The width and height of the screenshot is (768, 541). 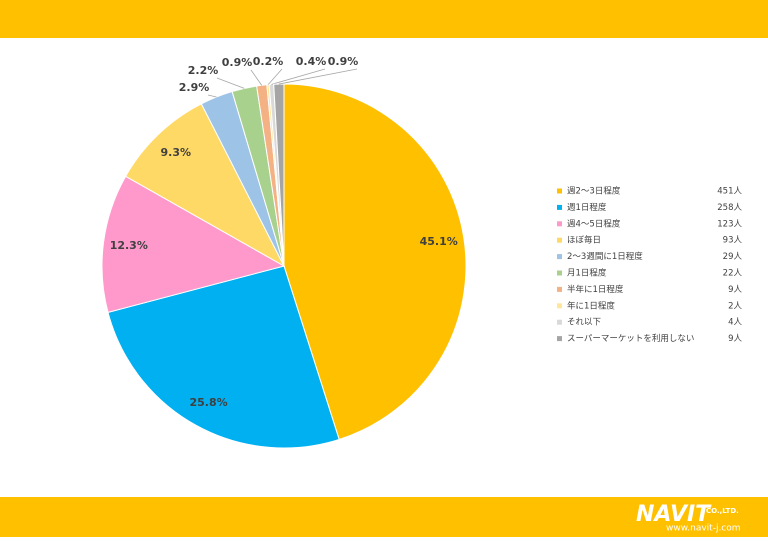 What do you see at coordinates (630, 338) in the screenshot?
I see `legend-label: スーパーマーケットを利用しない` at bounding box center [630, 338].